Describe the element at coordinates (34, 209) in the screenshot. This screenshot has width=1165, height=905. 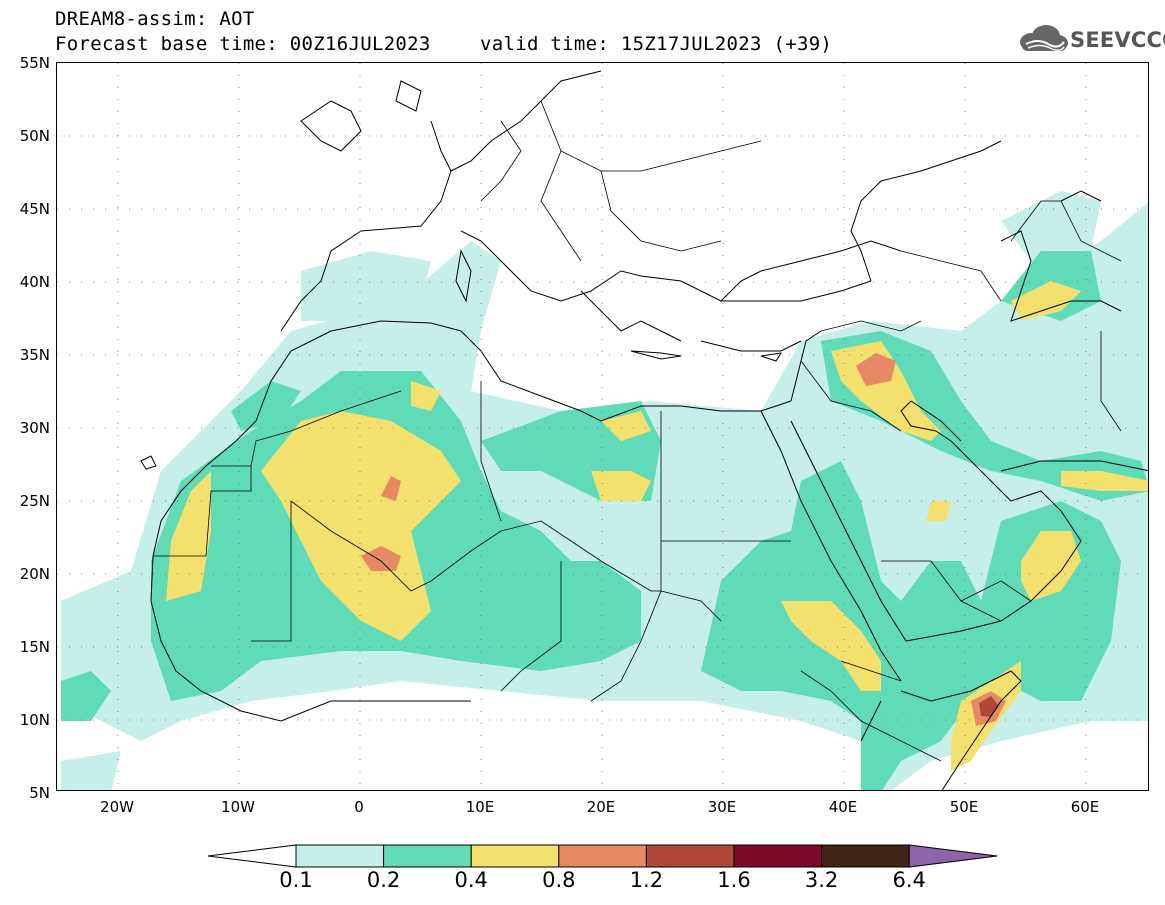
I see `lat-label: 45N` at that location.